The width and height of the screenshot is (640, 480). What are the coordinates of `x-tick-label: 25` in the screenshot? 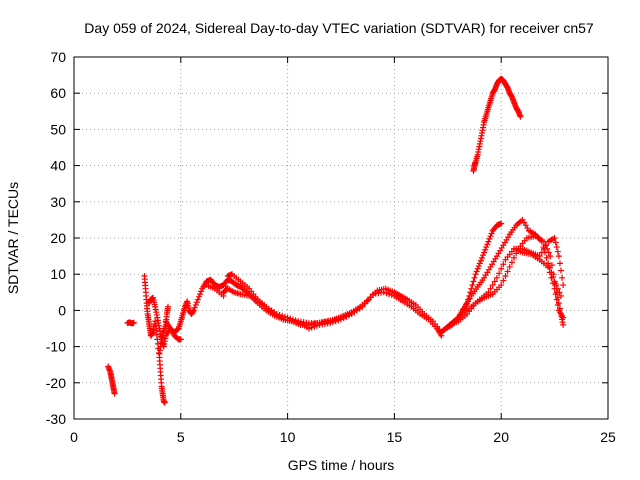 It's located at (608, 437).